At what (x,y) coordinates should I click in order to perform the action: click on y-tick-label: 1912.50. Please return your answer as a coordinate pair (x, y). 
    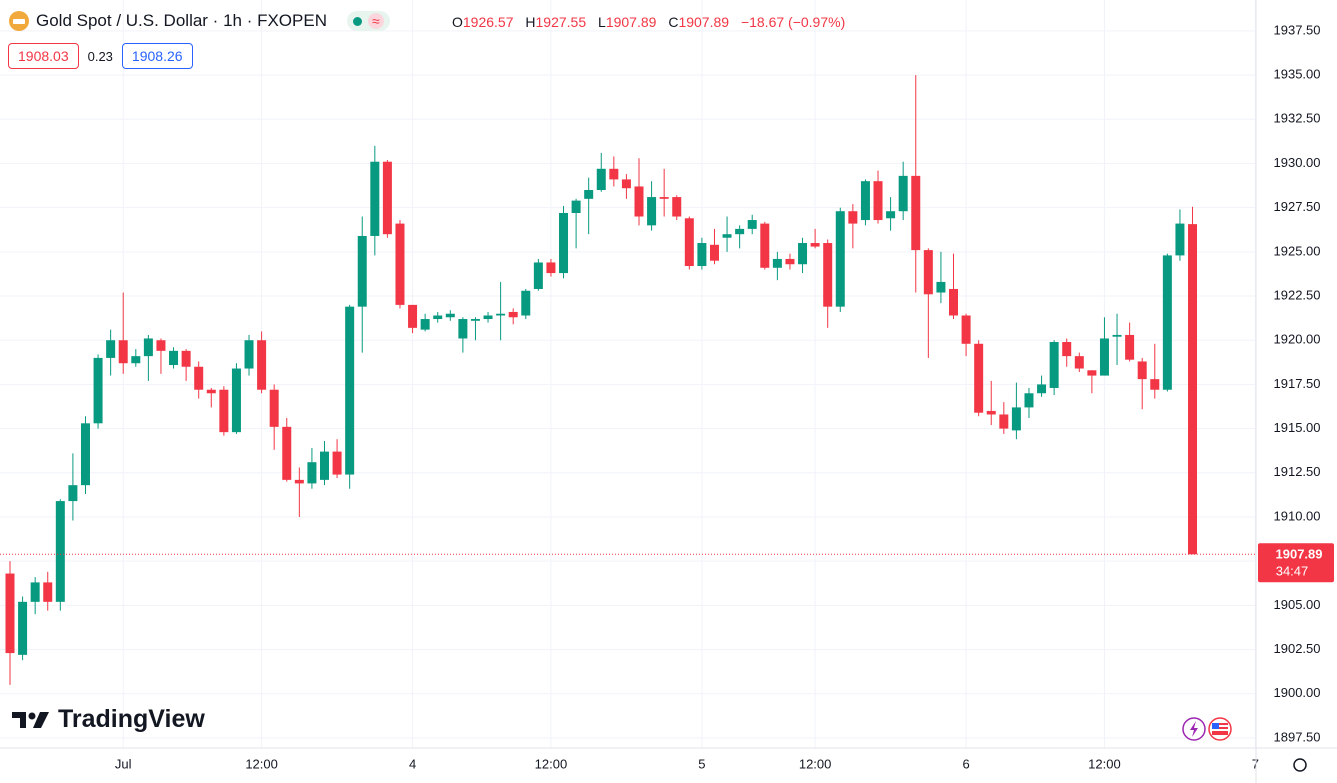
    Looking at the image, I should click on (1297, 471).